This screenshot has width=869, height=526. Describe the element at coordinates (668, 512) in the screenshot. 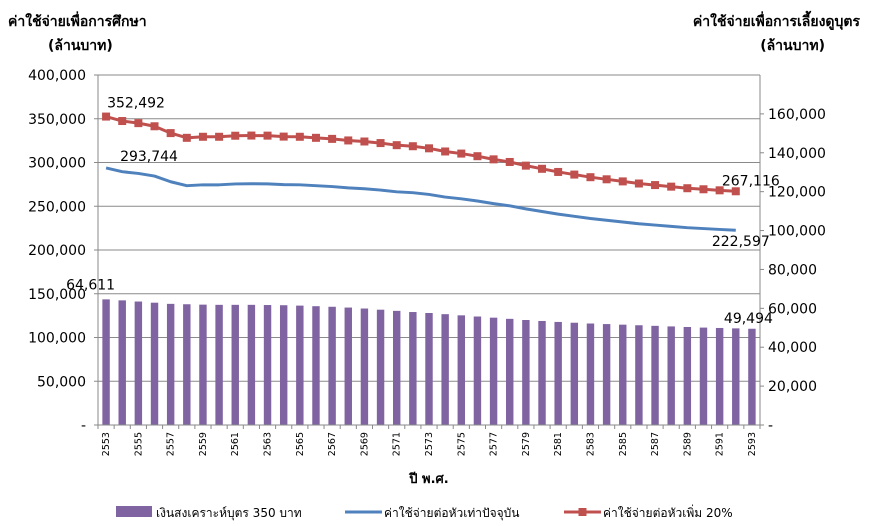

I see `legend-label: ค่าใช้จ่ายต่อหัวเพิ่ม 20%` at that location.